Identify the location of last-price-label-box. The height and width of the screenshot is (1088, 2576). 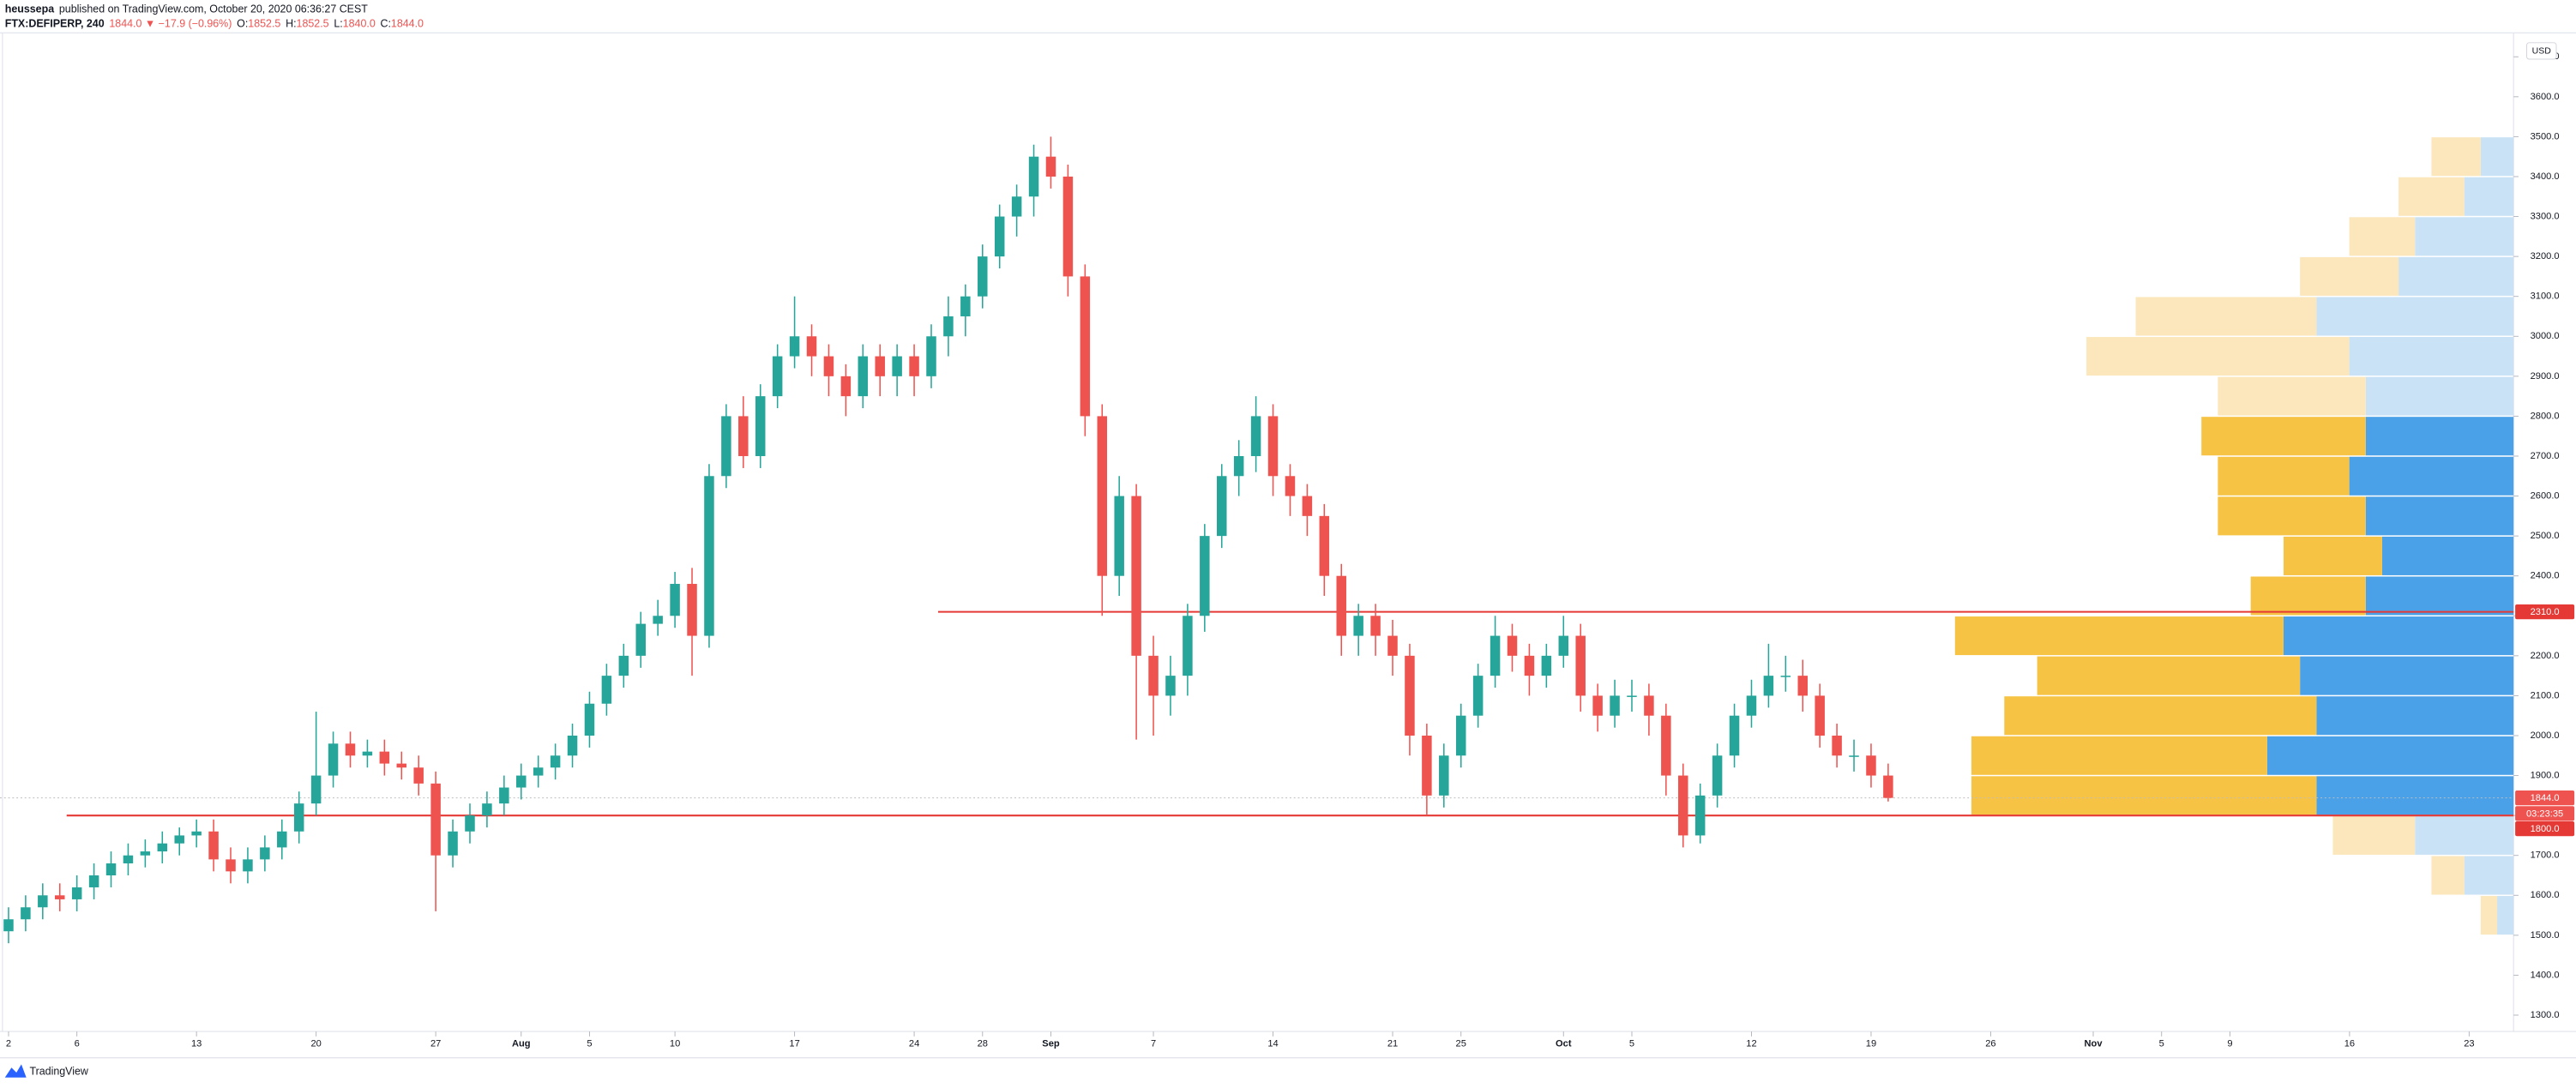
(2545, 798).